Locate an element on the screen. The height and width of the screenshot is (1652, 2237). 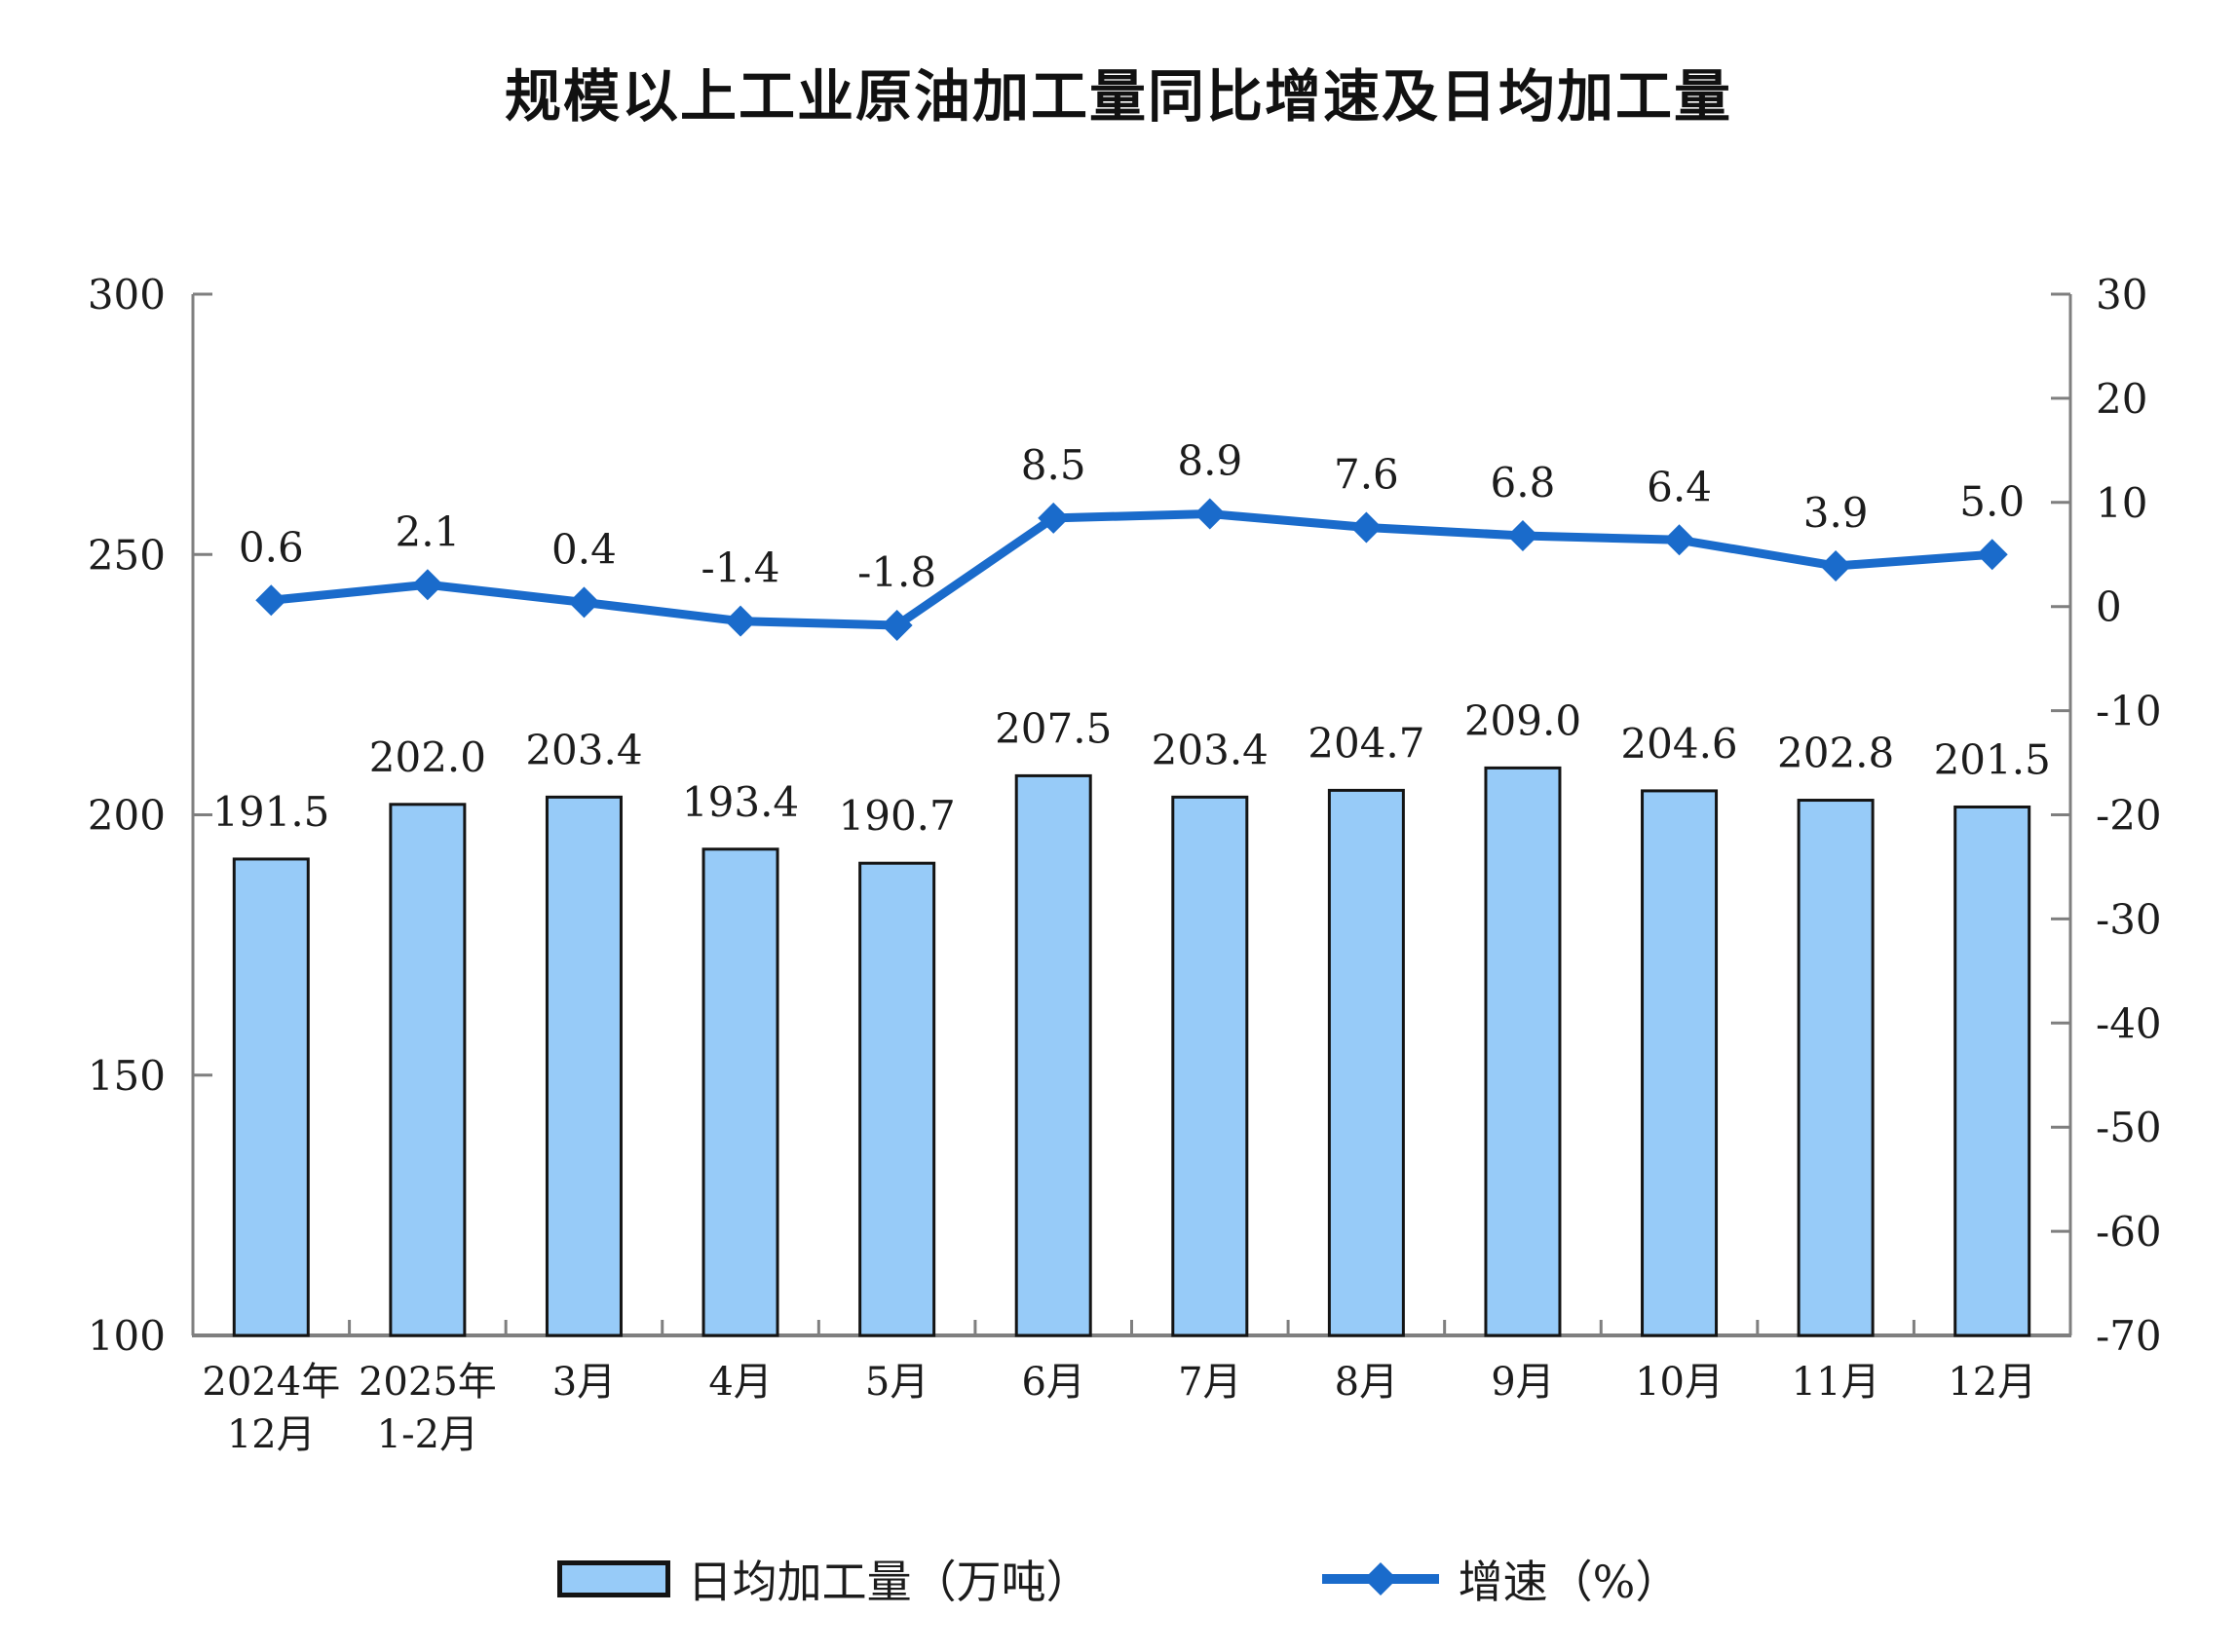
bar-value-label: 207.5 is located at coordinates (1053, 728).